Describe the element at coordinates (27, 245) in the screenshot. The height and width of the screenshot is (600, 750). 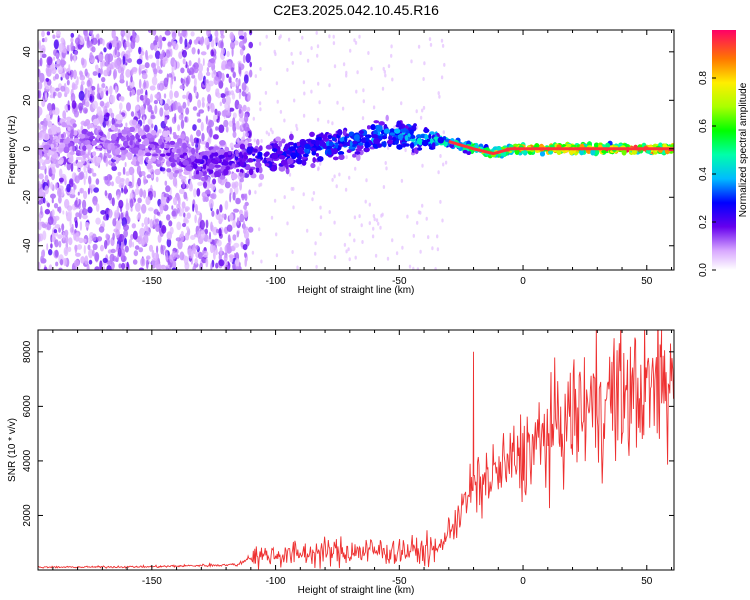
I see `y-tick-label: -40` at that location.